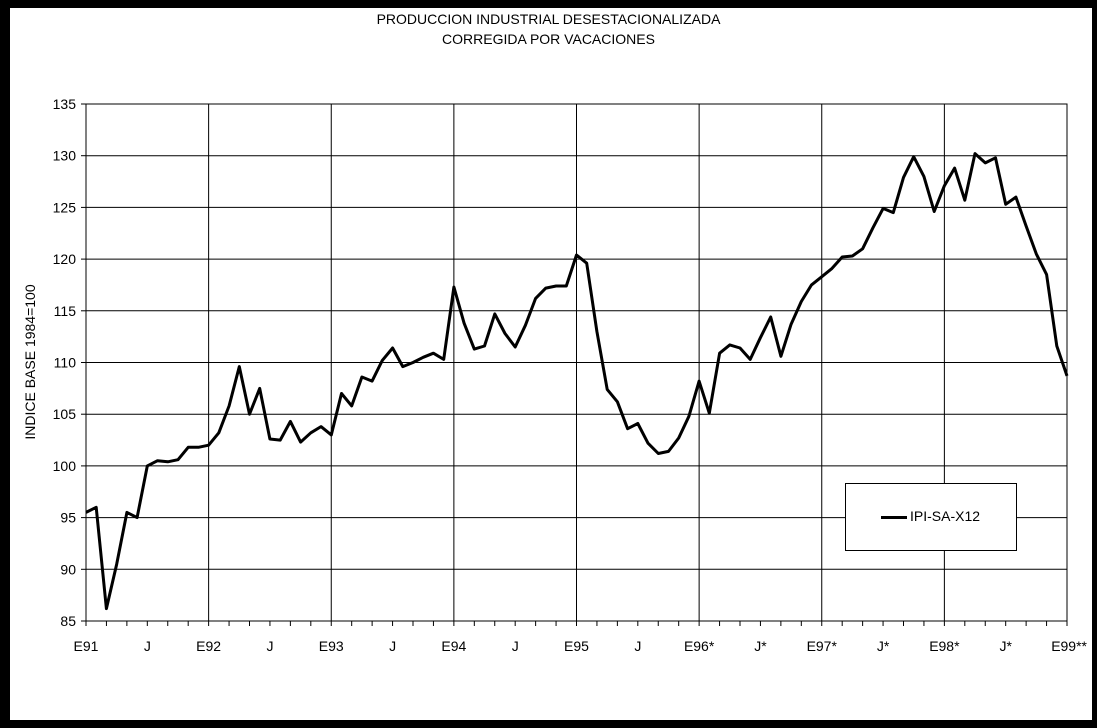  What do you see at coordinates (65, 363) in the screenshot?
I see `y-tick-label: 110` at bounding box center [65, 363].